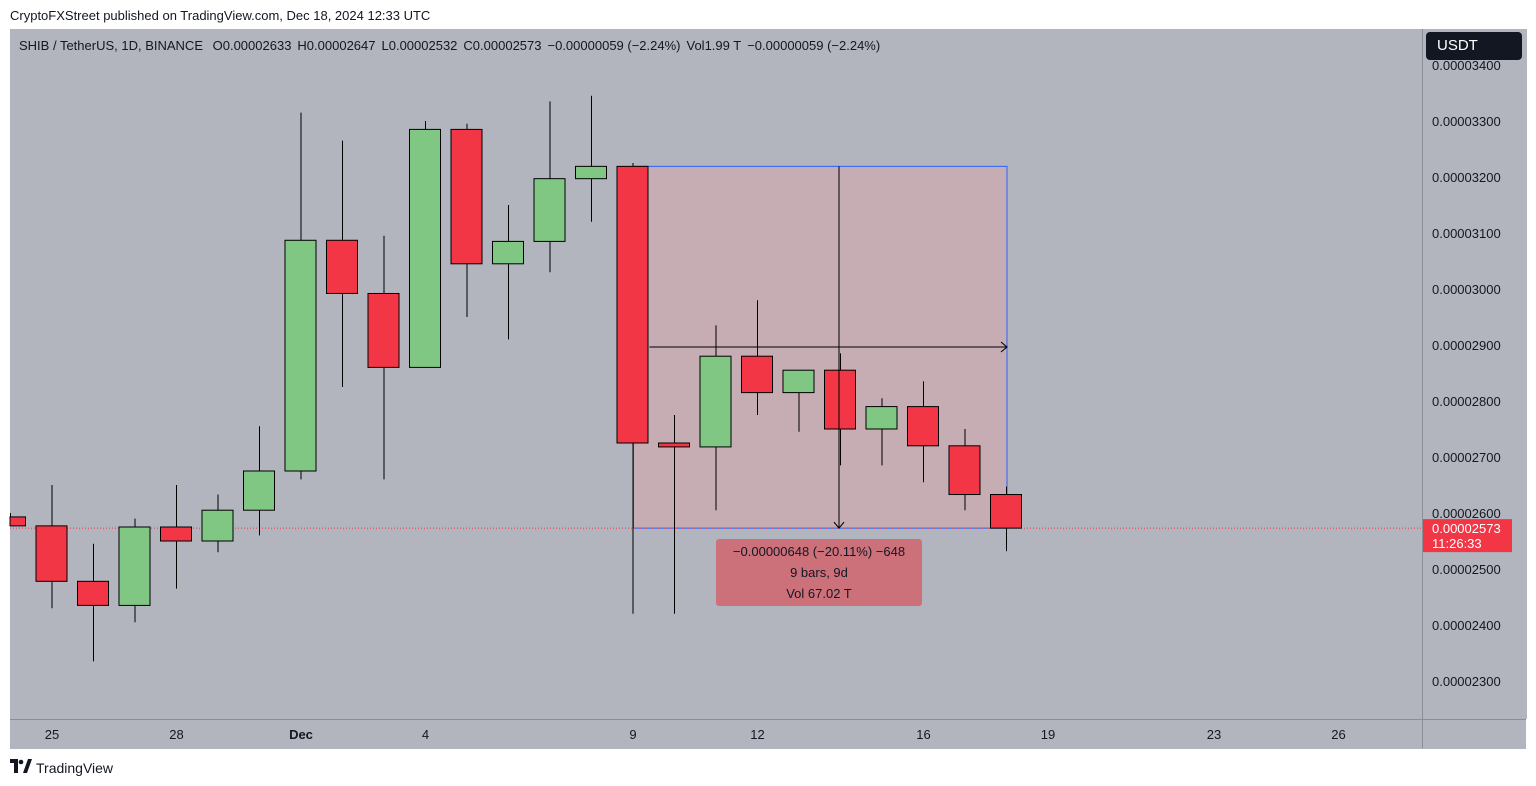 This screenshot has width=1536, height=786. I want to click on legend-symbol: SHIB / TetherUS, 1D, BINANCE, so click(111, 45).